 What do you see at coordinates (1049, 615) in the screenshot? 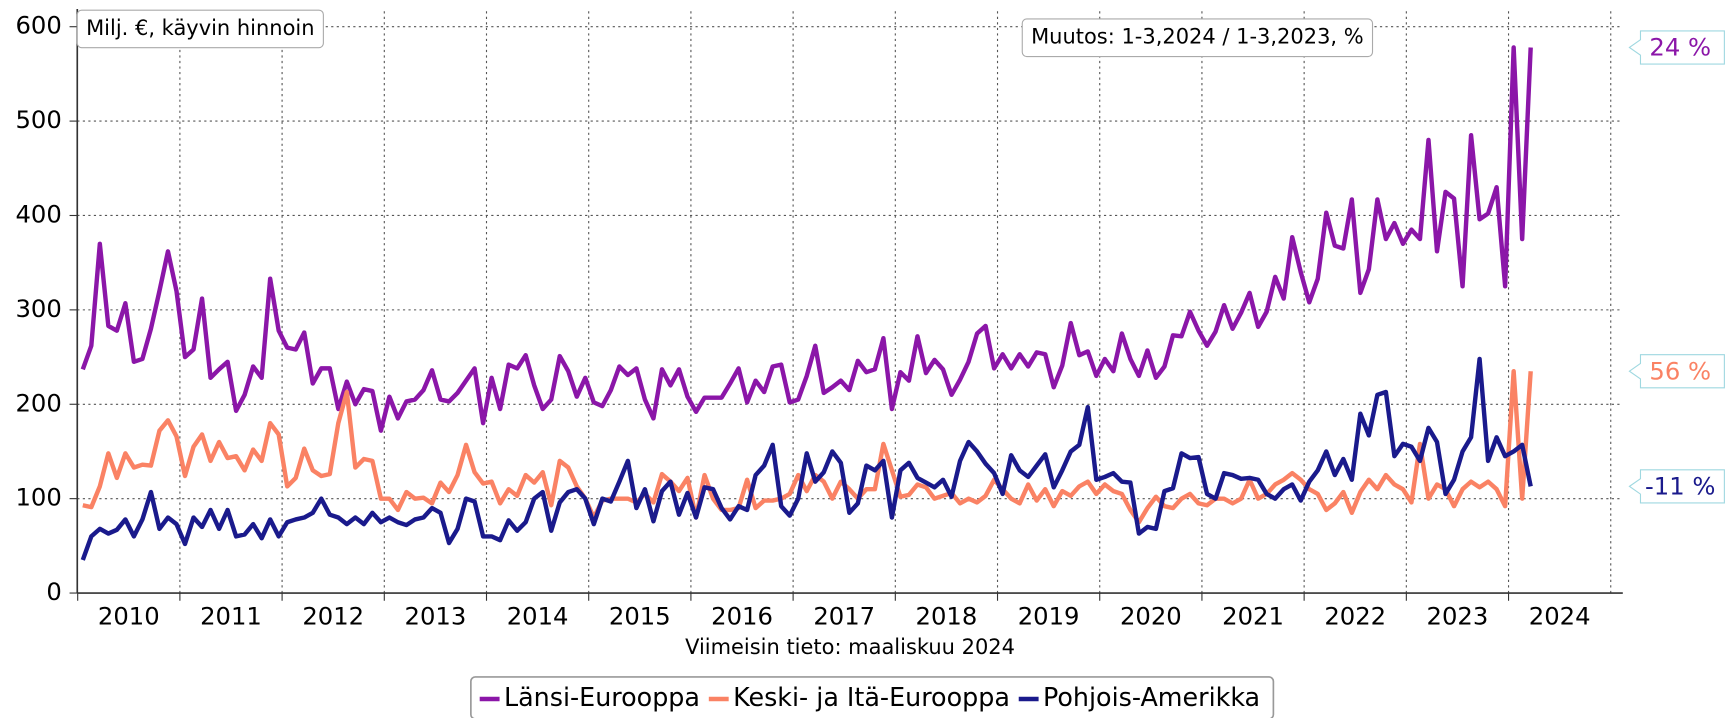
I see `x-tick-label: 2019` at bounding box center [1049, 615].